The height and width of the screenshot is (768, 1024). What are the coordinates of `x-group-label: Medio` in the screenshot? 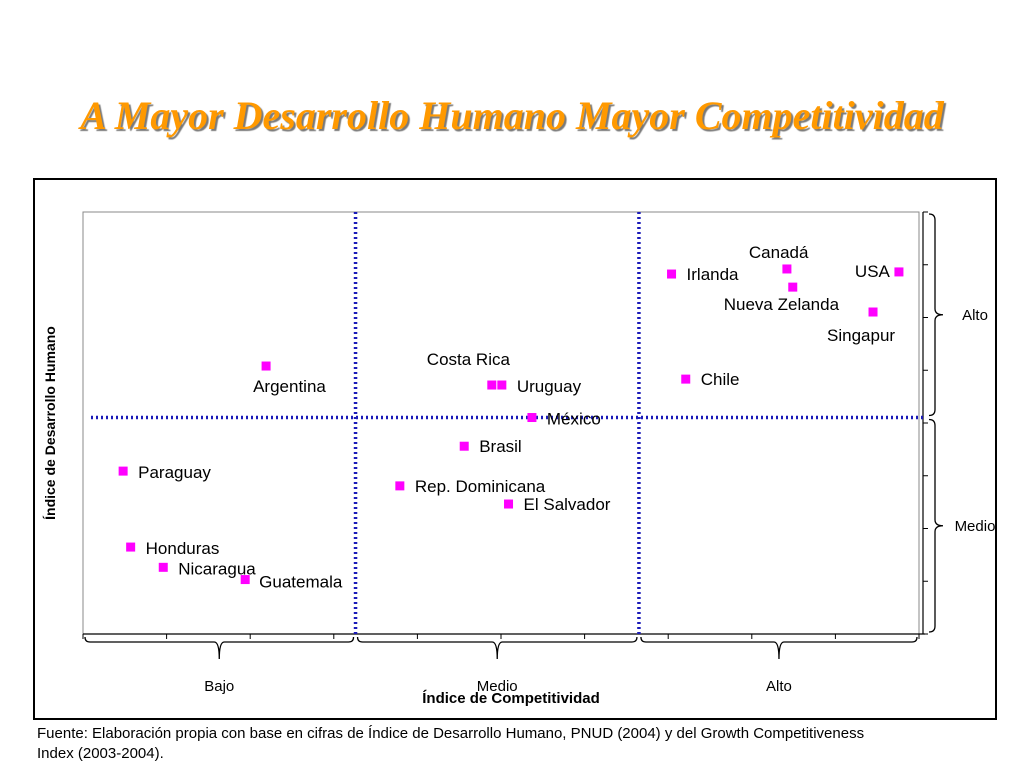 It's located at (497, 686).